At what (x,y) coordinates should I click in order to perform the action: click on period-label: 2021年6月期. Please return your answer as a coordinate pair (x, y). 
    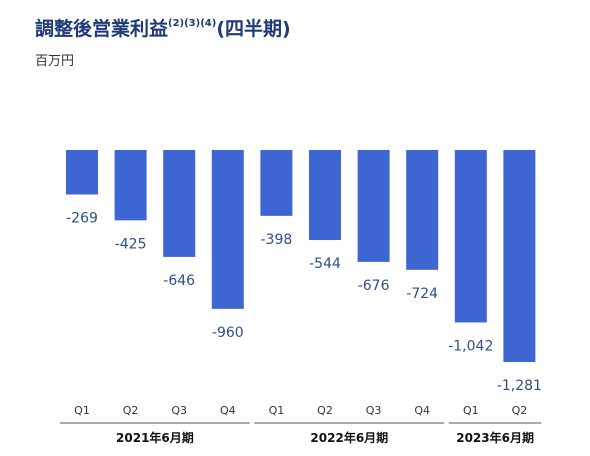
    Looking at the image, I should click on (155, 437).